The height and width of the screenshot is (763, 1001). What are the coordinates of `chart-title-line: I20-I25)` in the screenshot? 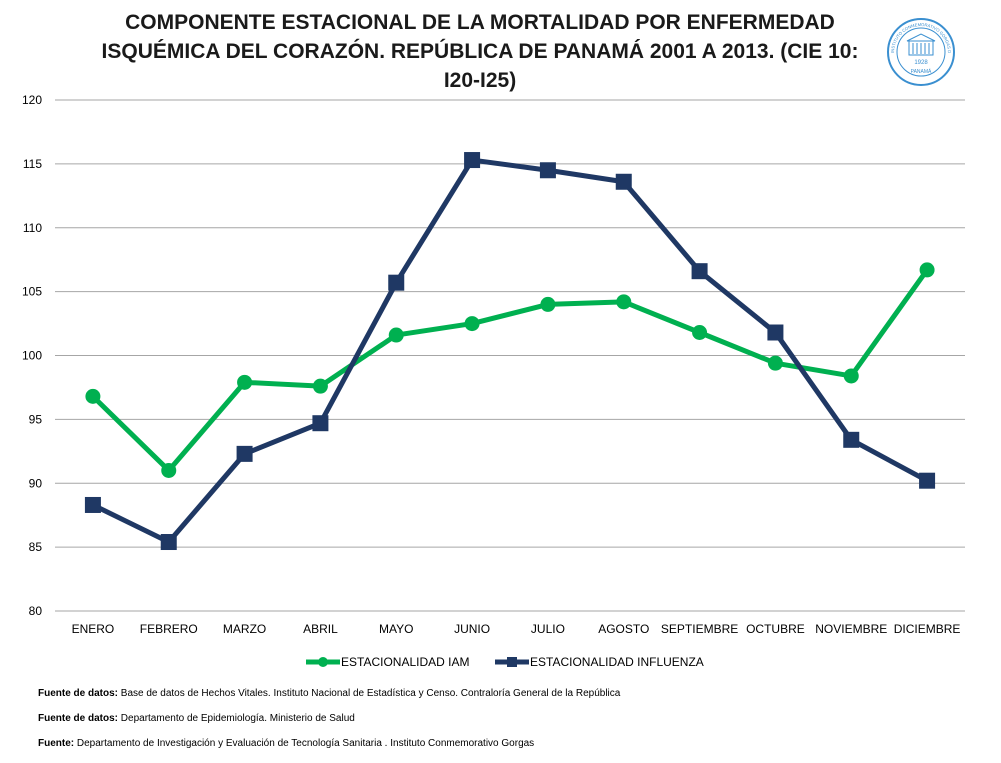 It's located at (480, 80).